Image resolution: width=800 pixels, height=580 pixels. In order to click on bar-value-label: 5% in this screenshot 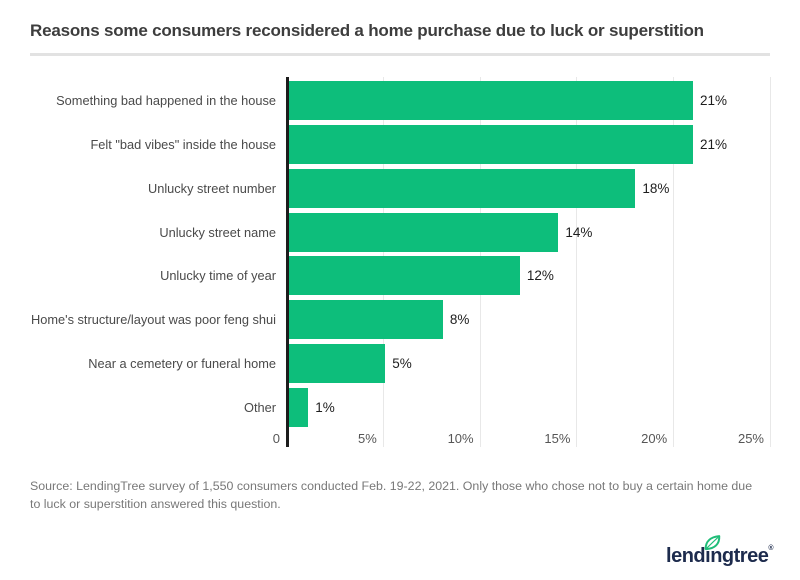, I will do `click(402, 364)`.